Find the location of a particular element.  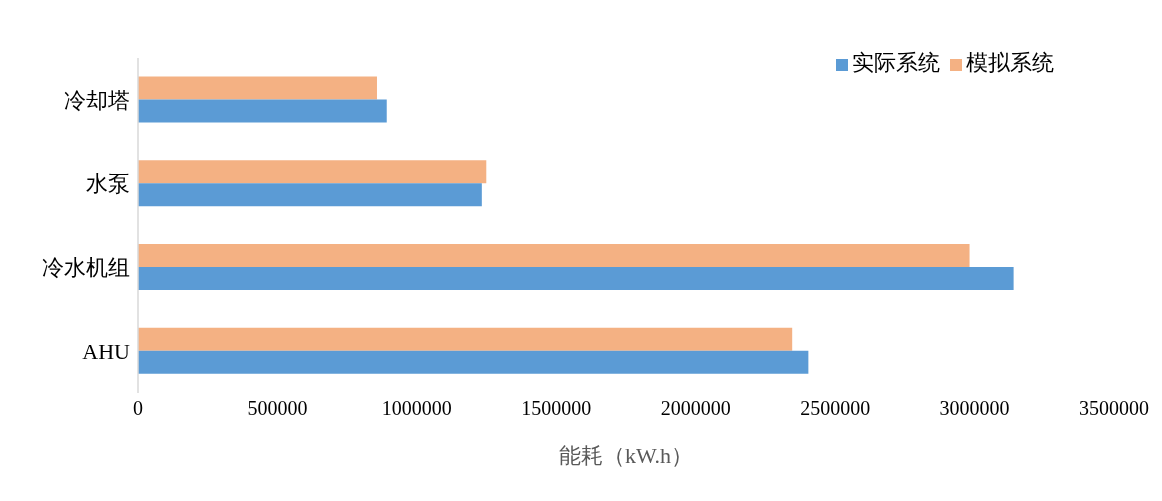

legend-label: 实际系统 is located at coordinates (896, 62).